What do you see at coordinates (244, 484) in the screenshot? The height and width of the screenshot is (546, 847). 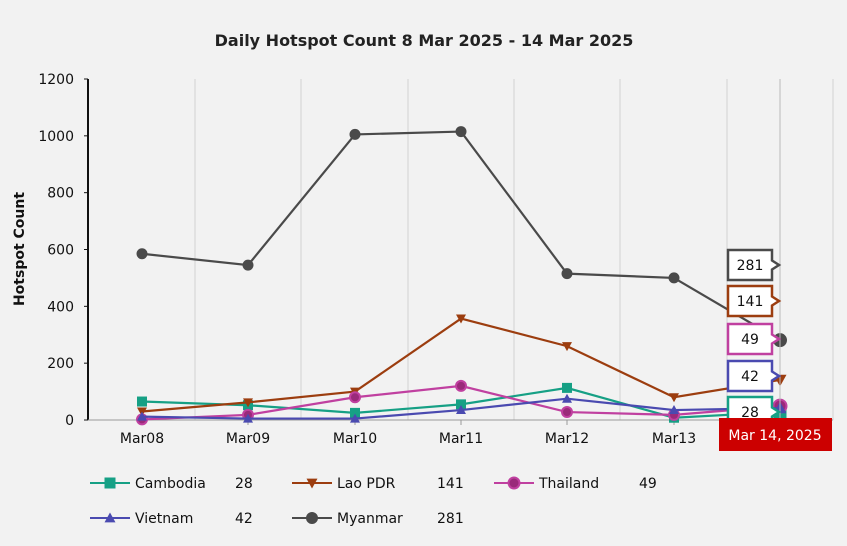 I see `legend-value: 28` at bounding box center [244, 484].